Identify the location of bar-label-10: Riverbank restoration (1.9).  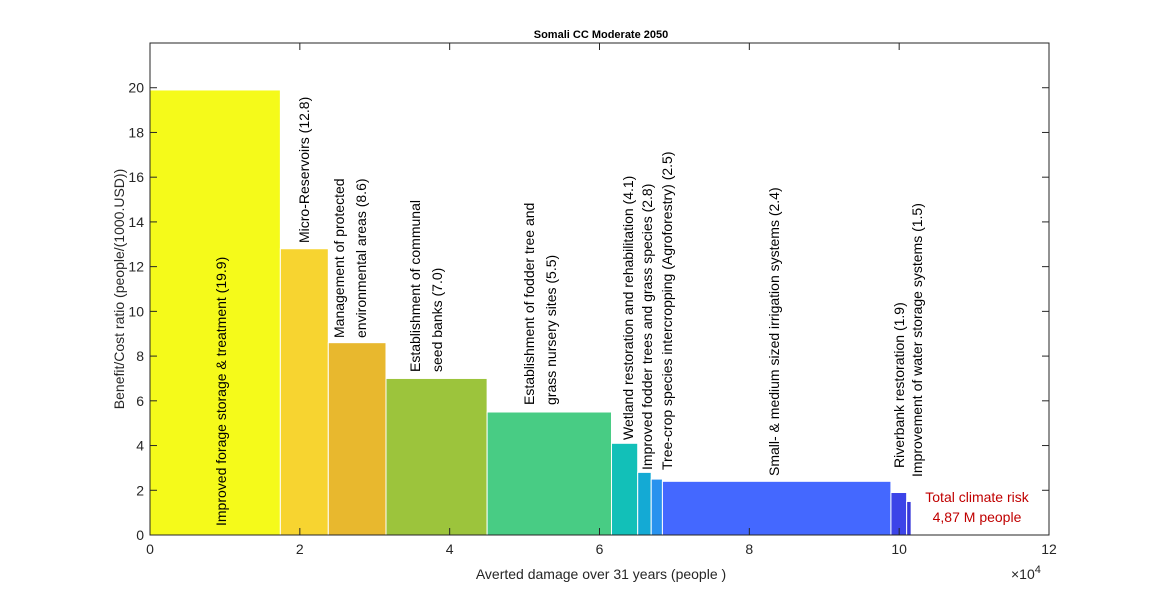
(899, 385).